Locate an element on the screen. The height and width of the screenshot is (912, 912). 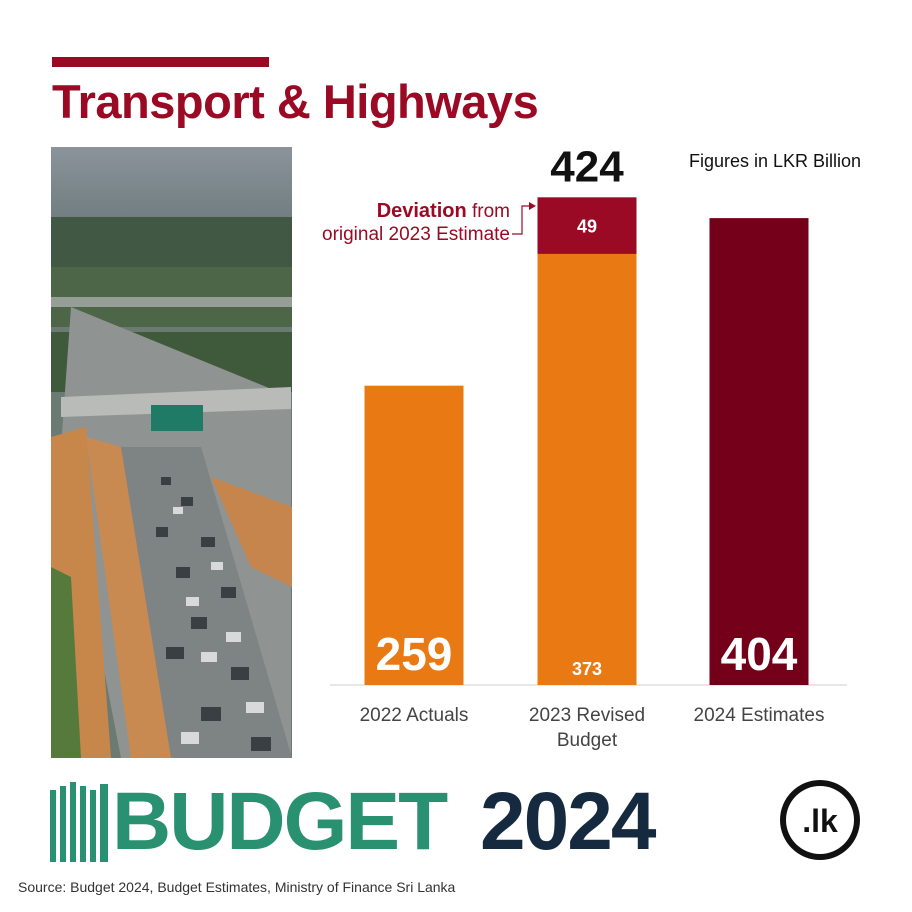
total-label: 424 is located at coordinates (587, 166).